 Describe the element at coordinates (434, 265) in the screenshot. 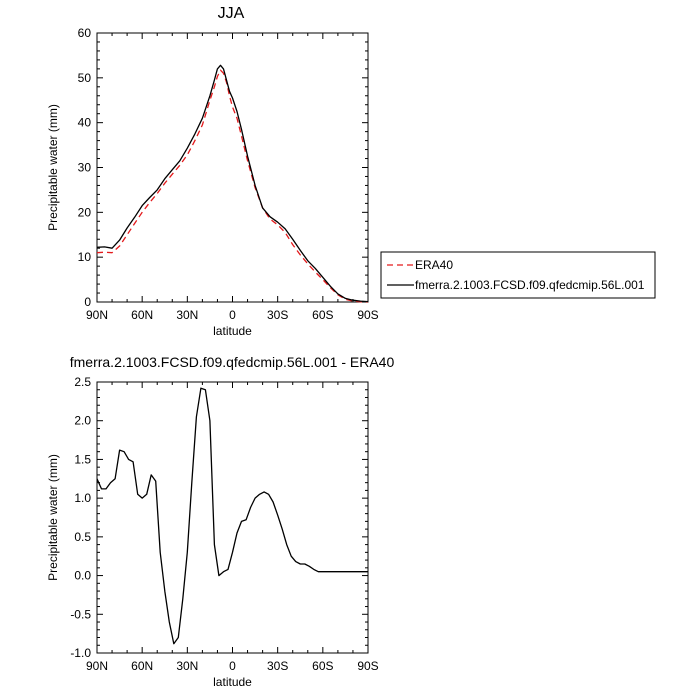

I see `legend-label-0: ERA40` at that location.